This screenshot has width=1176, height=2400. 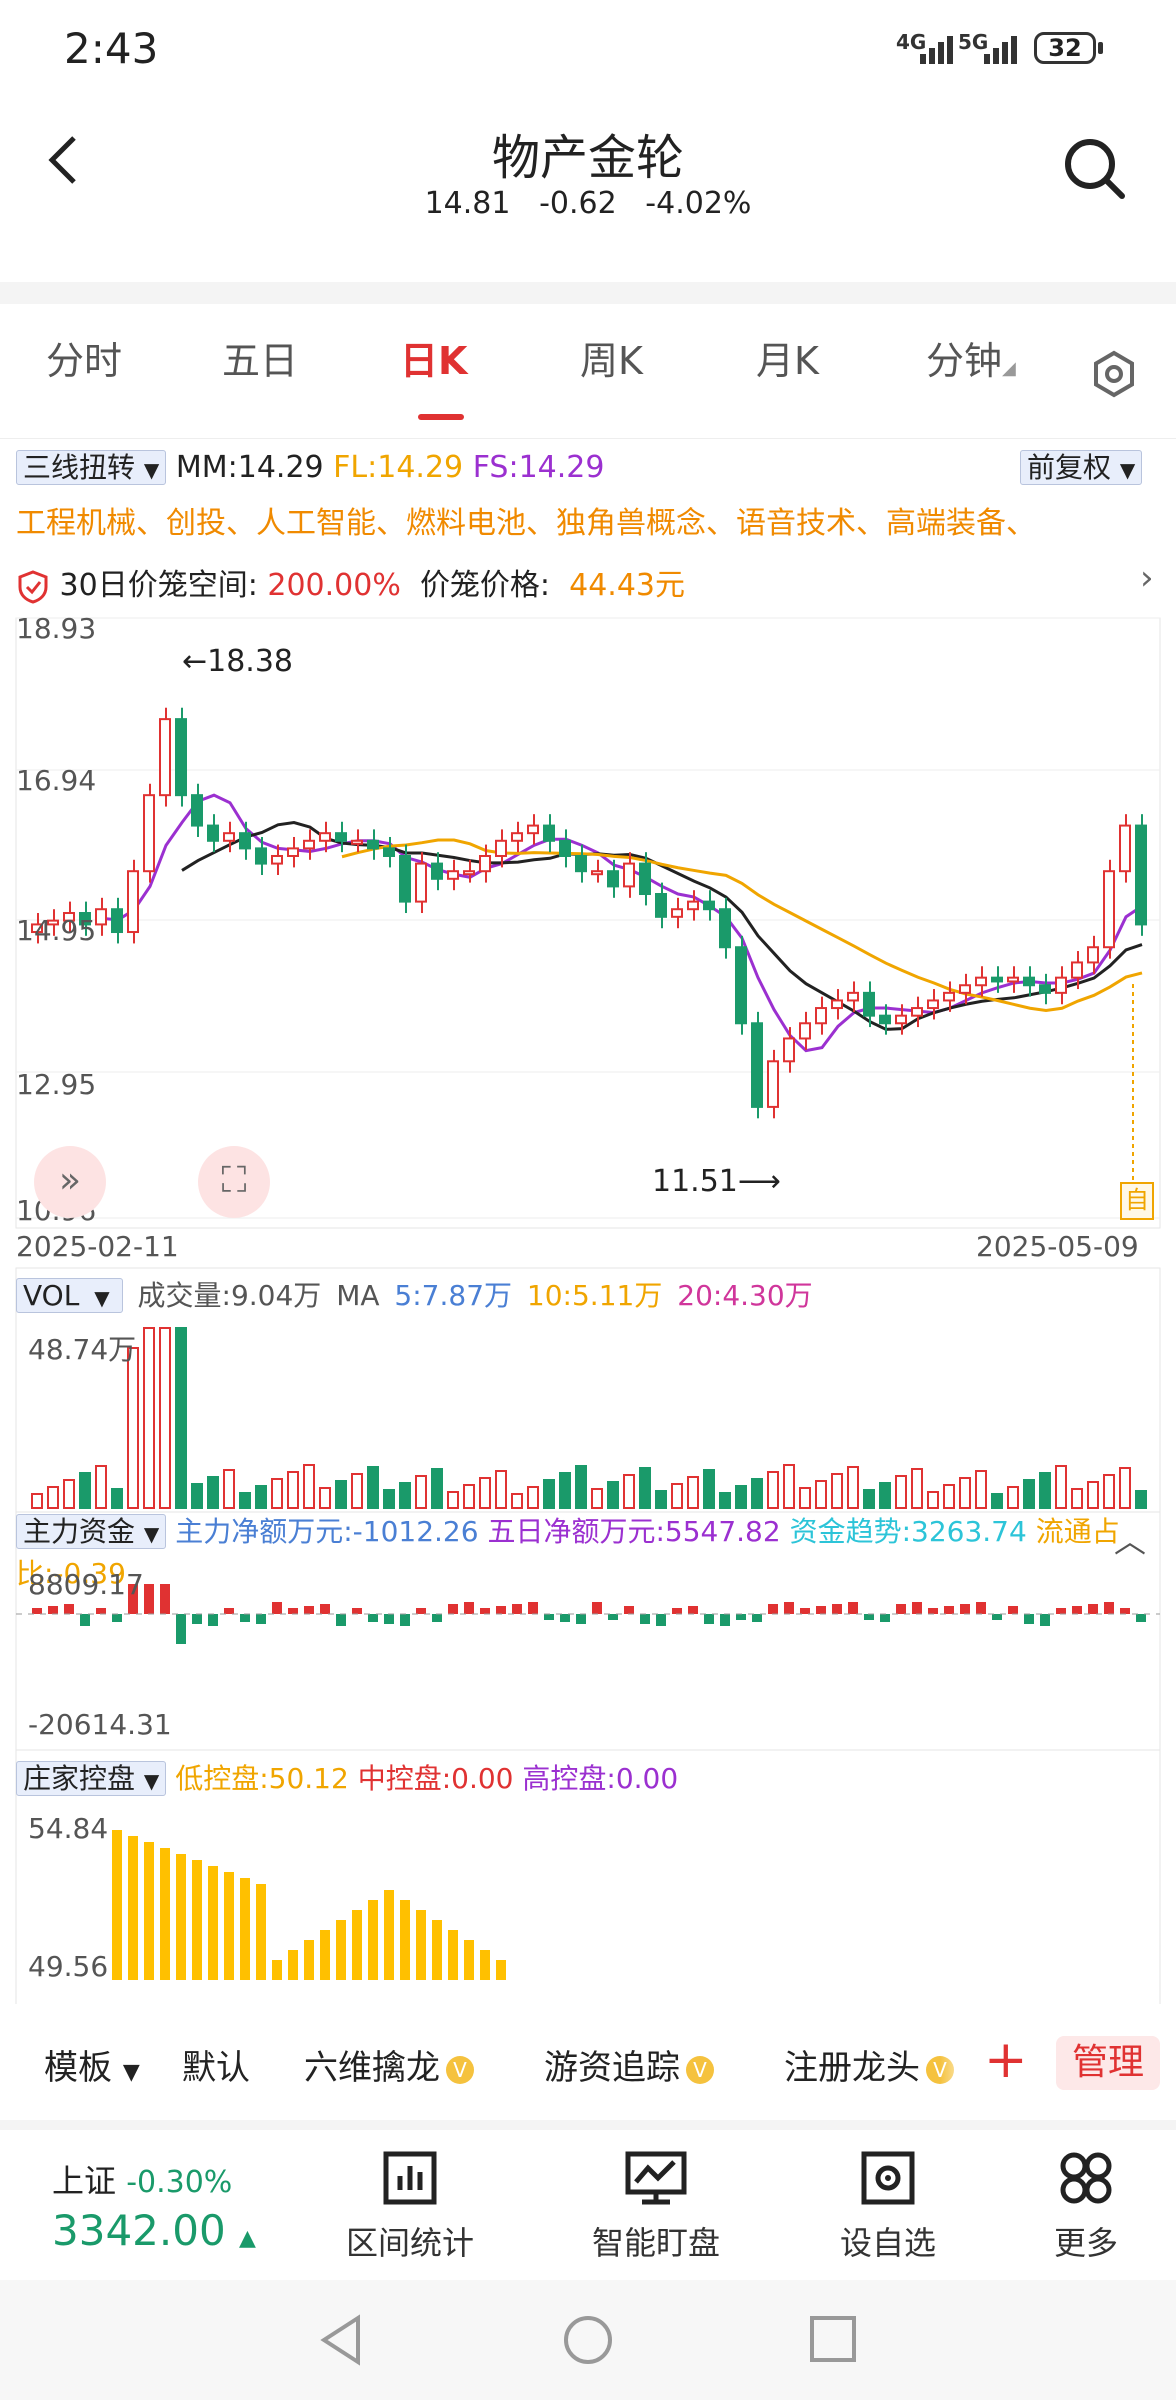 I want to click on stock-change-pct: -4.02%, so click(x=698, y=203).